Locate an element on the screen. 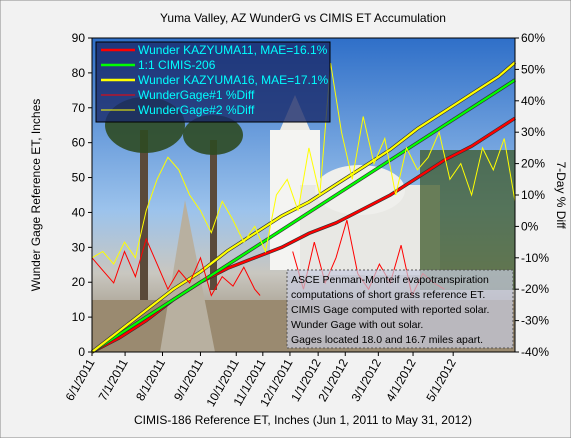  y-tick-label: 0 is located at coordinates (81, 352).